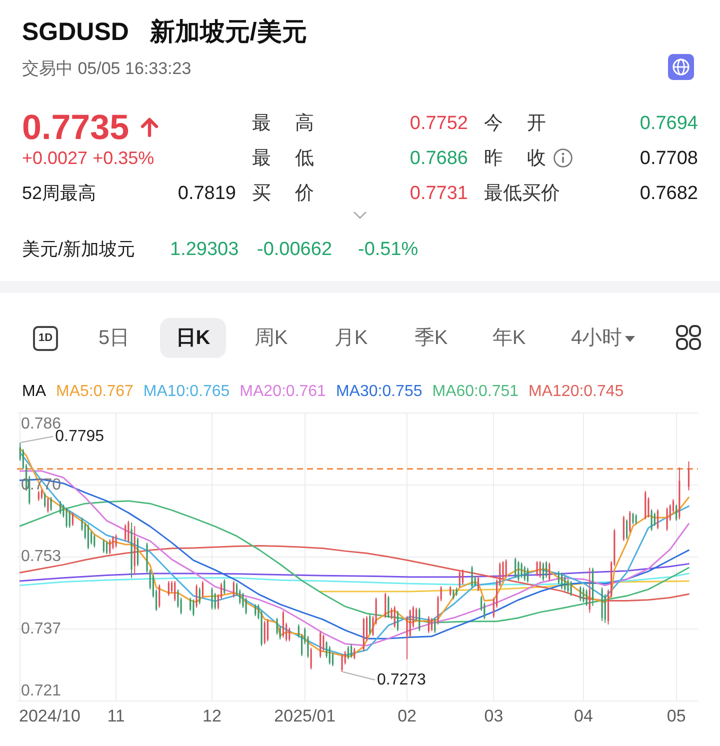 The height and width of the screenshot is (746, 720). Describe the element at coordinates (475, 391) in the screenshot. I see `text: MA60:0.751` at that location.